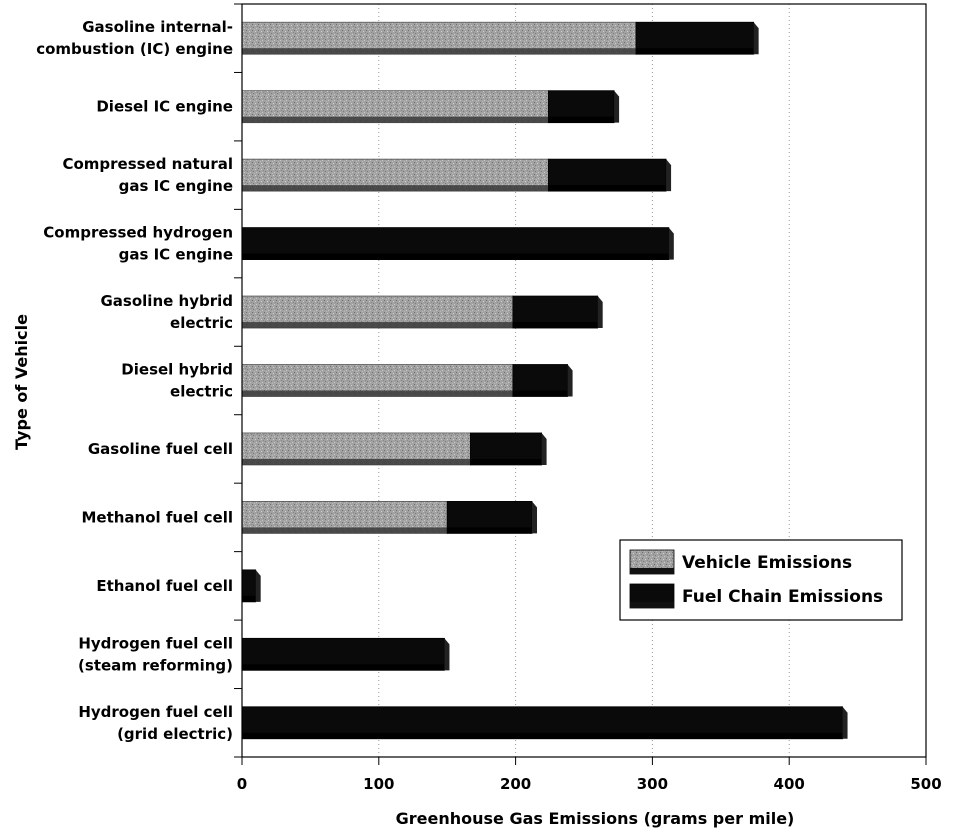  What do you see at coordinates (177, 381) in the screenshot?
I see `category-label-5: Diesel hybrid electric` at bounding box center [177, 381].